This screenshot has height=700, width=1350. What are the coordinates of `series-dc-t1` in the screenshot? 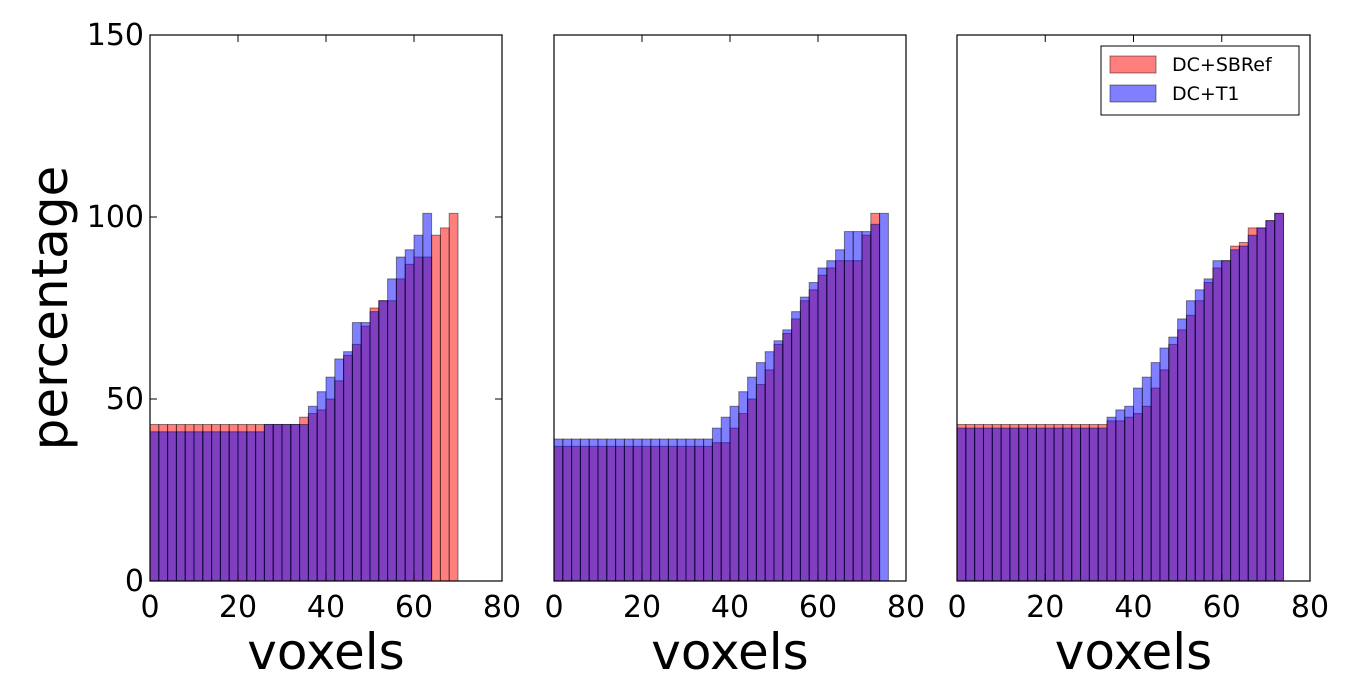 It's located at (291, 397).